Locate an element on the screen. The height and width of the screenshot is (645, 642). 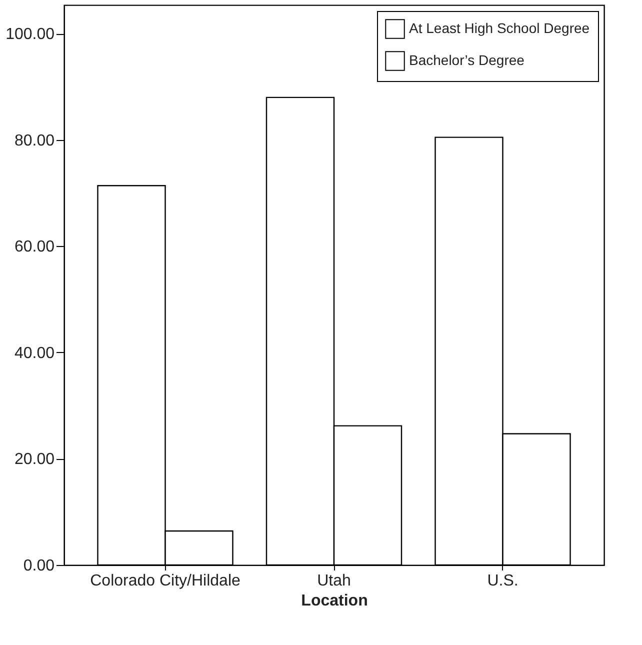
legend-label: At Least High School Degree is located at coordinates (499, 28).